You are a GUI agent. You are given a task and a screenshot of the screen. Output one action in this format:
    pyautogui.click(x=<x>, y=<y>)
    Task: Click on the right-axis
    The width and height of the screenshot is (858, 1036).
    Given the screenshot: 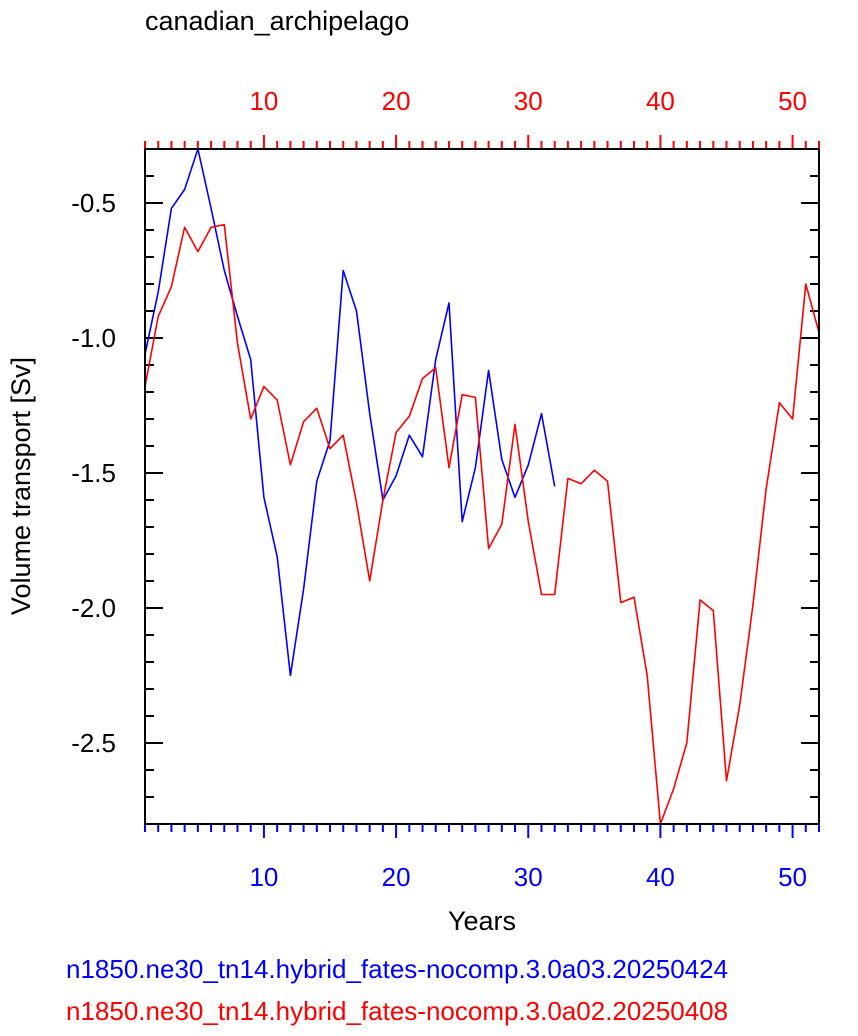 What is the action you would take?
    pyautogui.click(x=810, y=486)
    